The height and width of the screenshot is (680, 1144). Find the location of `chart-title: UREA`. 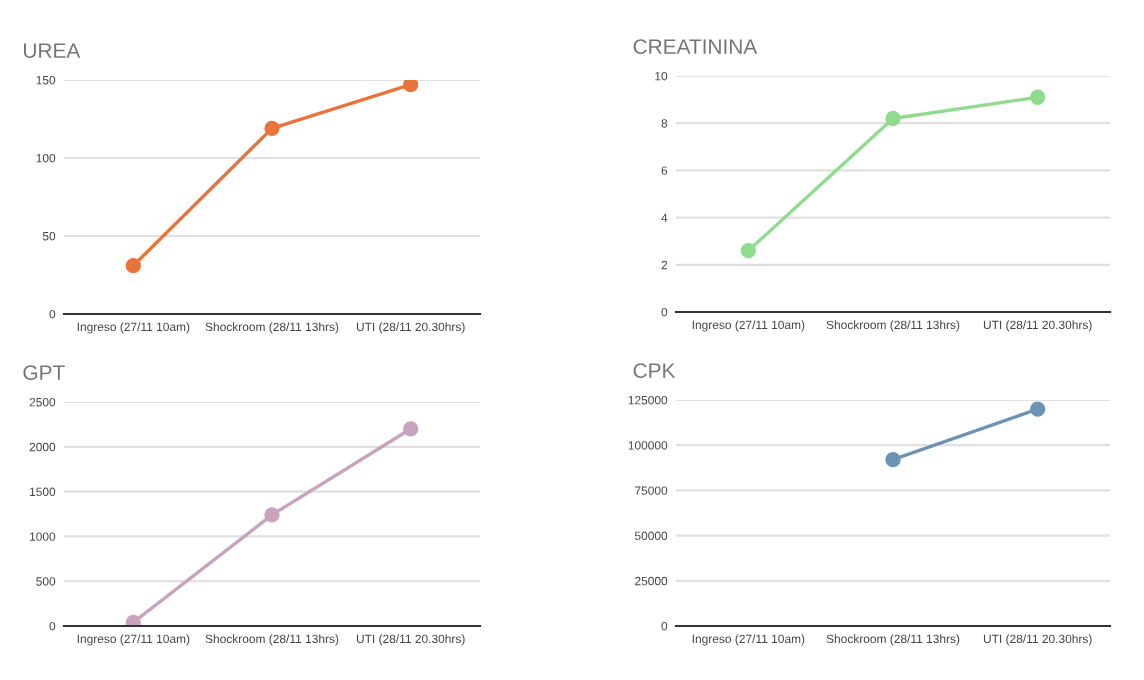

chart-title: UREA is located at coordinates (52, 50).